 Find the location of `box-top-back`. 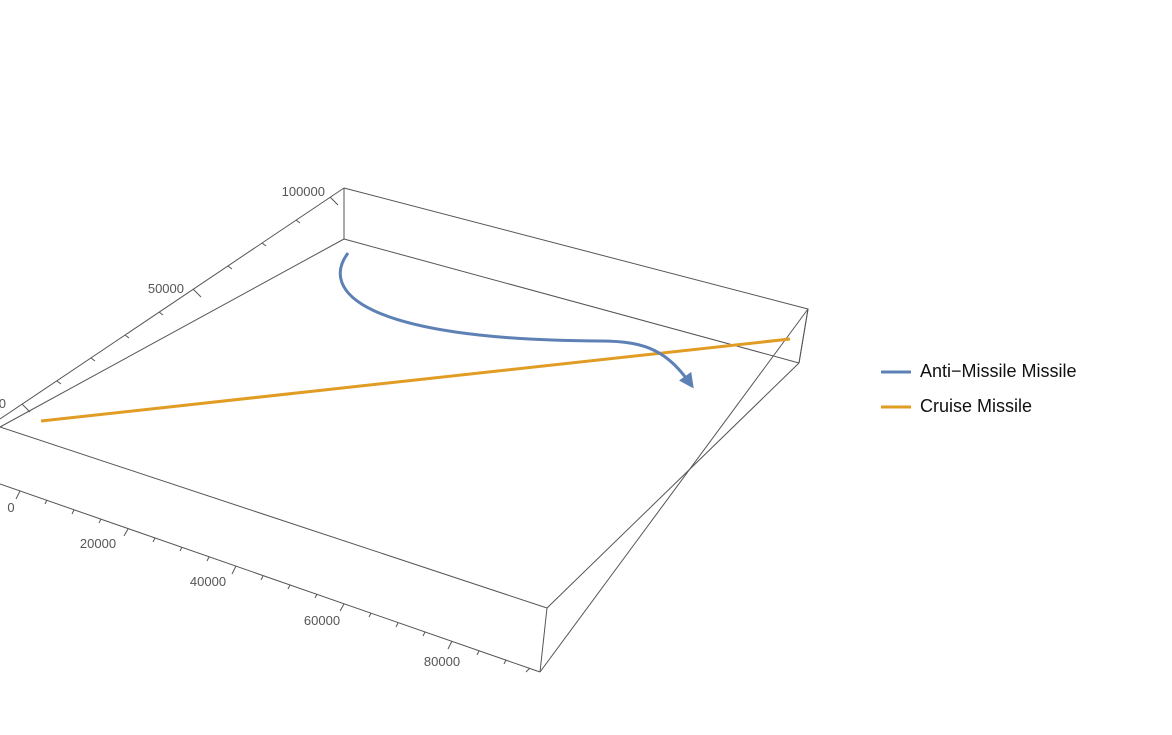

box-top-back is located at coordinates (576, 275).